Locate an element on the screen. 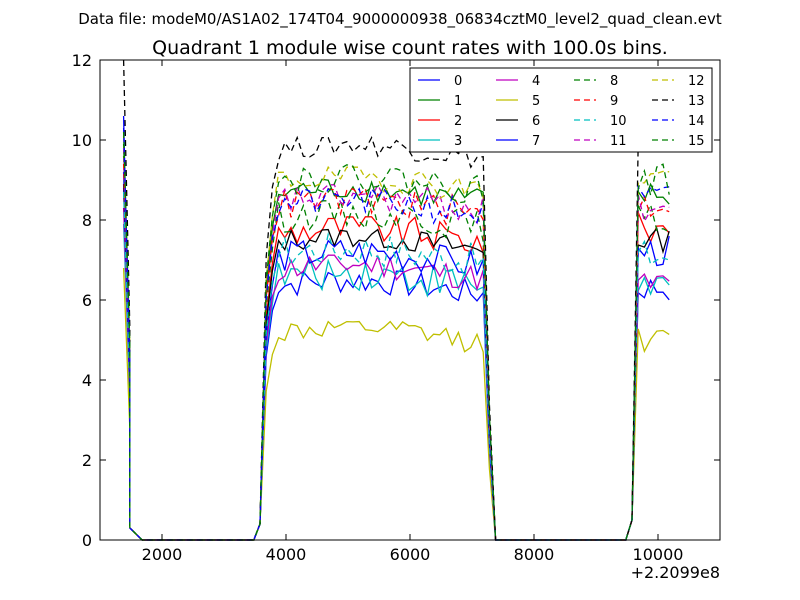 Image resolution: width=800 pixels, height=600 pixels. y-tick-label: 4 is located at coordinates (87, 380).